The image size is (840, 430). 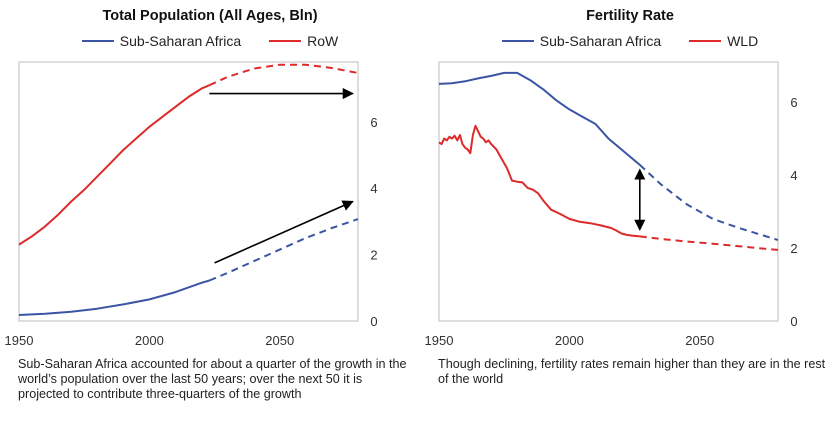 I want to click on legend-label-row: RoW, so click(x=323, y=41).